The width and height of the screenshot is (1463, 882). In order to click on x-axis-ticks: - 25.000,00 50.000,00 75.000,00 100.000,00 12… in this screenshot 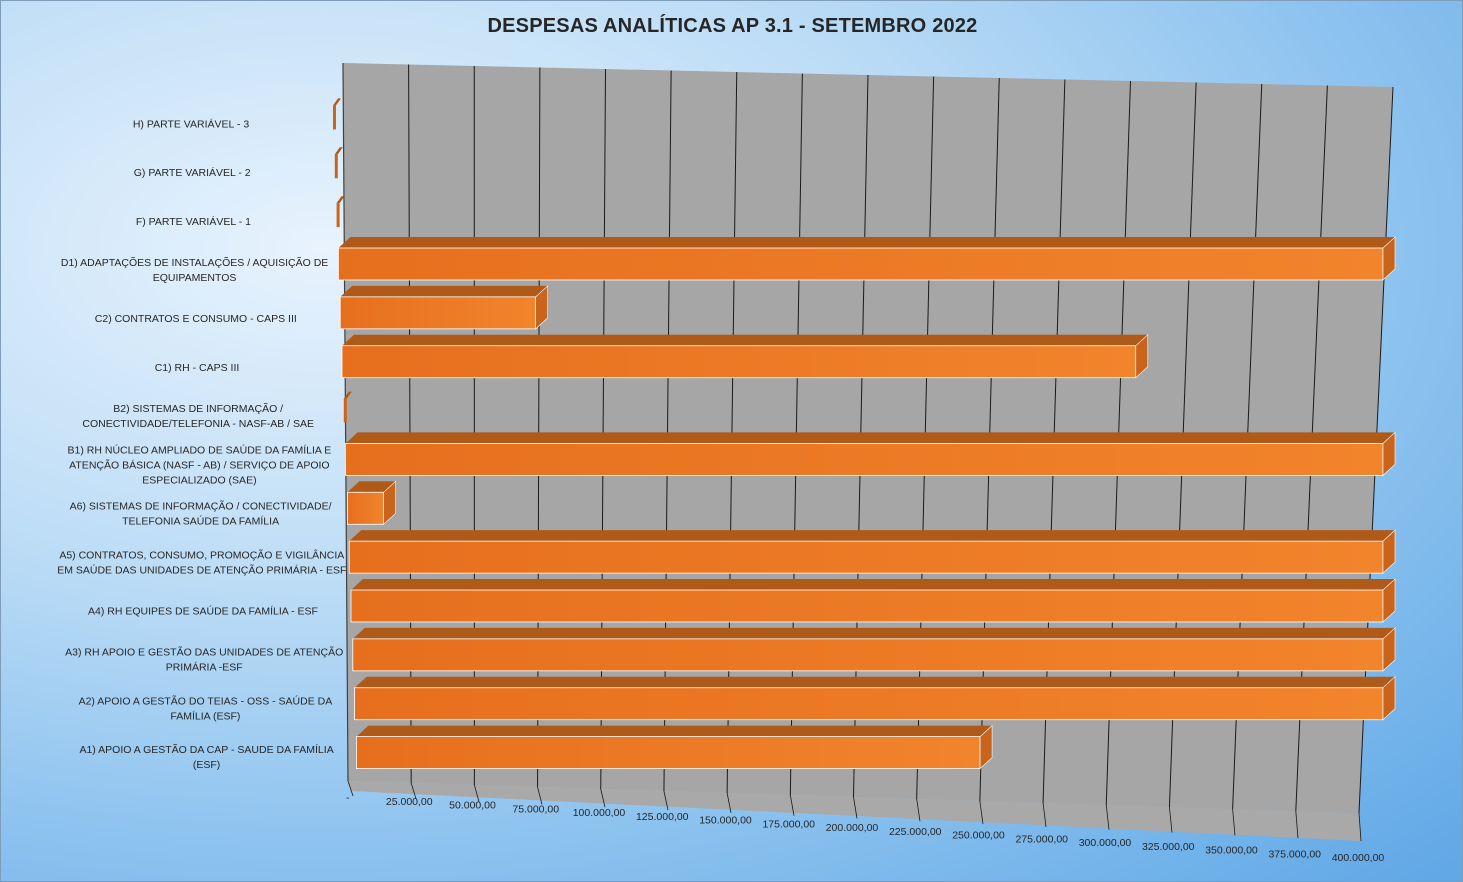, I will do `click(865, 828)`.